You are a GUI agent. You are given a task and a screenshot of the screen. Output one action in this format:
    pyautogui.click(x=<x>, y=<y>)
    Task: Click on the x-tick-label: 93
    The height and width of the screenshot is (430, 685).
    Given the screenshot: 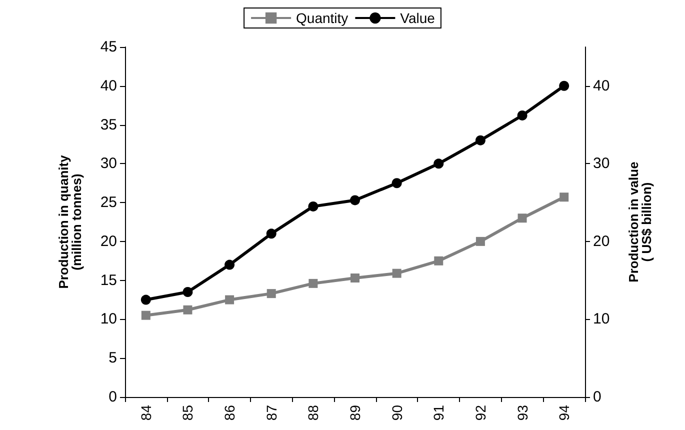 What is the action you would take?
    pyautogui.click(x=522, y=412)
    